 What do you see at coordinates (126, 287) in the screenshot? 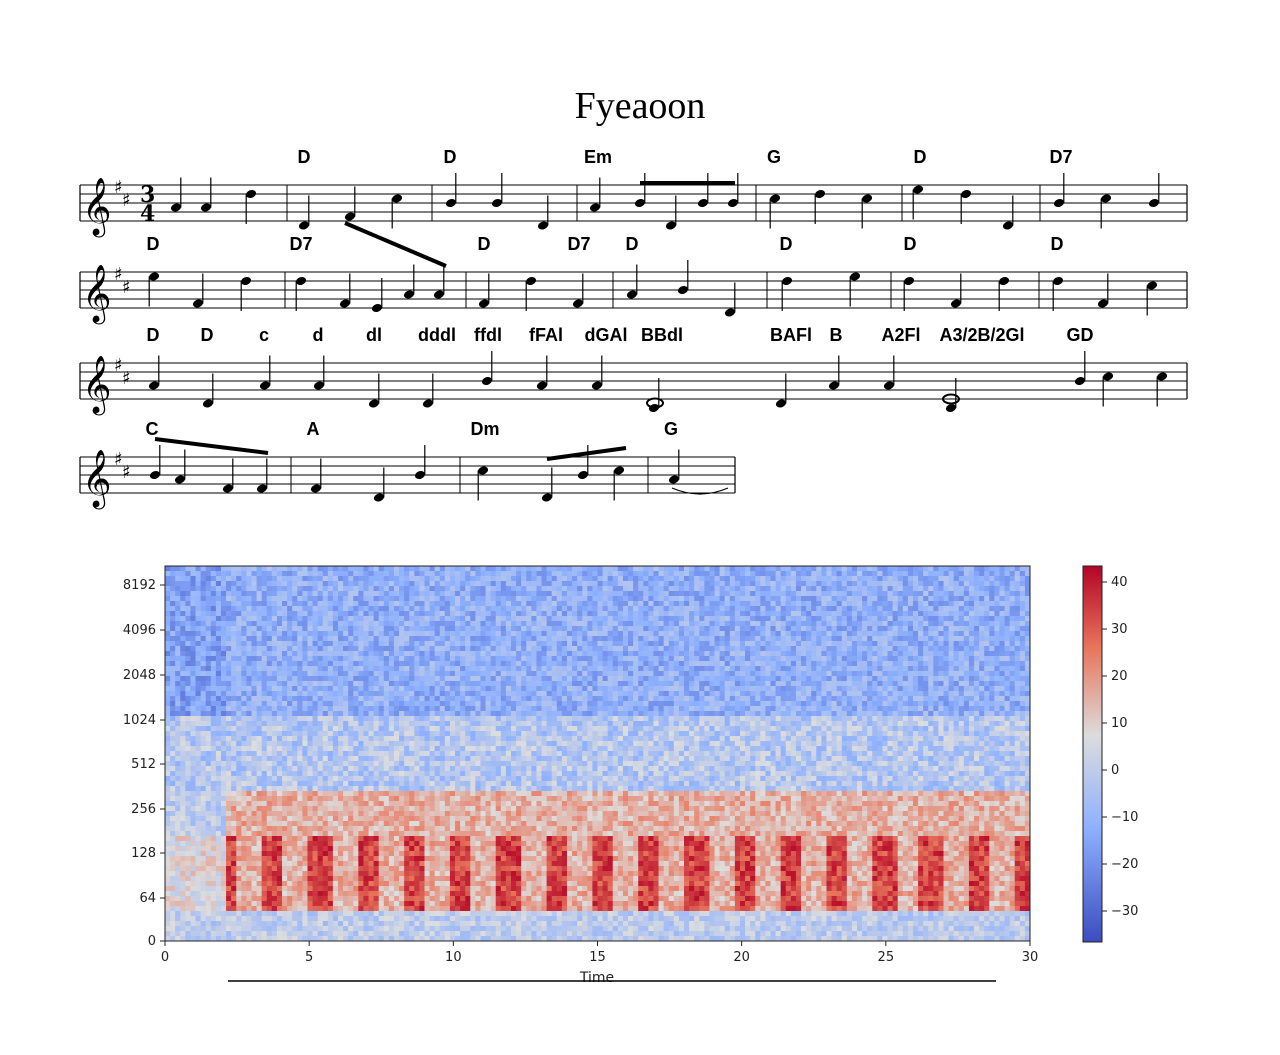
I see `sharp-icon: ♯` at bounding box center [126, 287].